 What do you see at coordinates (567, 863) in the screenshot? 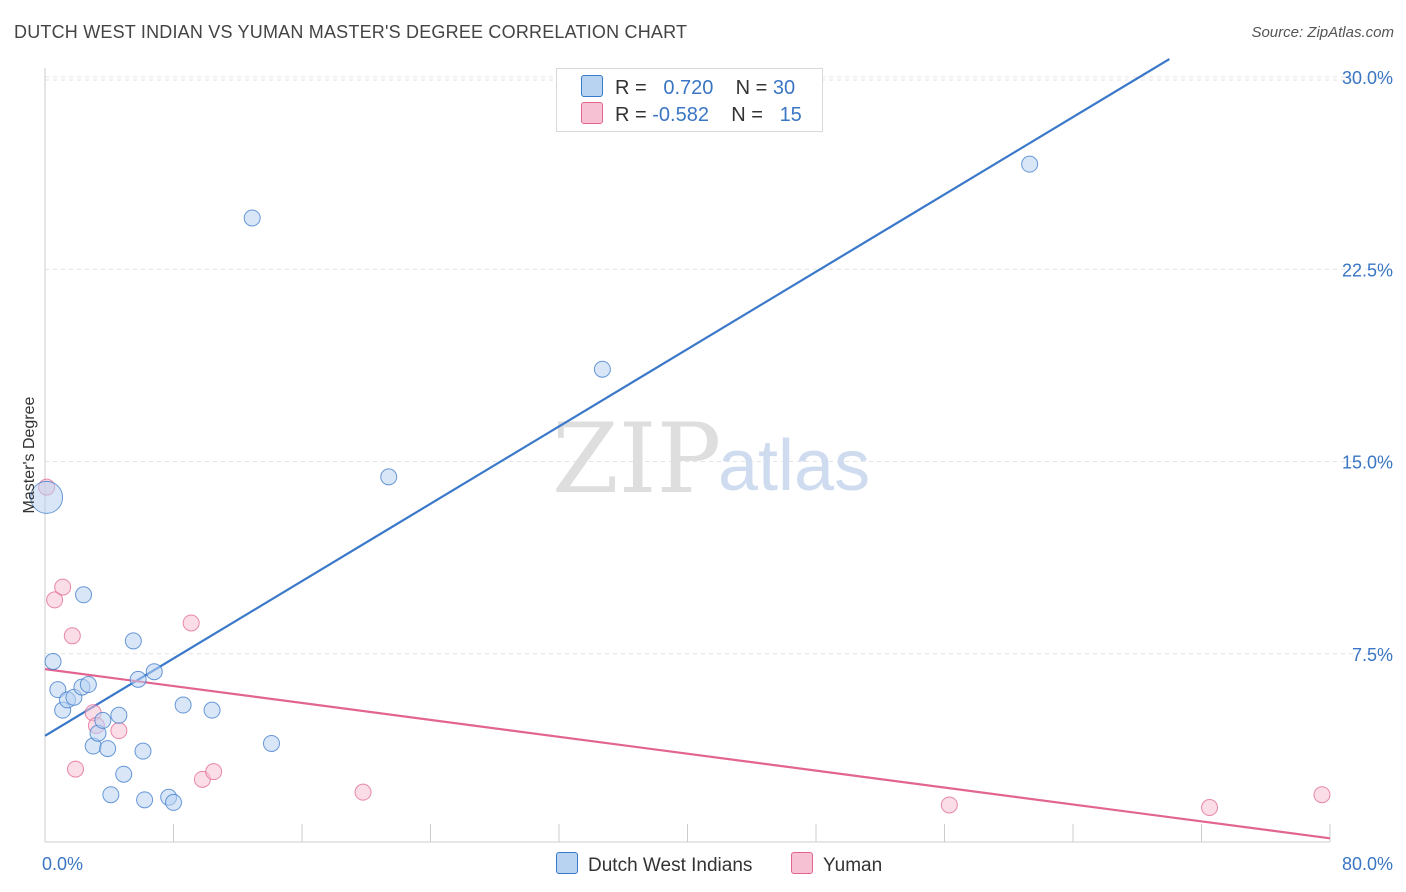
I see `bottom-legend-swatch-blue` at bounding box center [567, 863].